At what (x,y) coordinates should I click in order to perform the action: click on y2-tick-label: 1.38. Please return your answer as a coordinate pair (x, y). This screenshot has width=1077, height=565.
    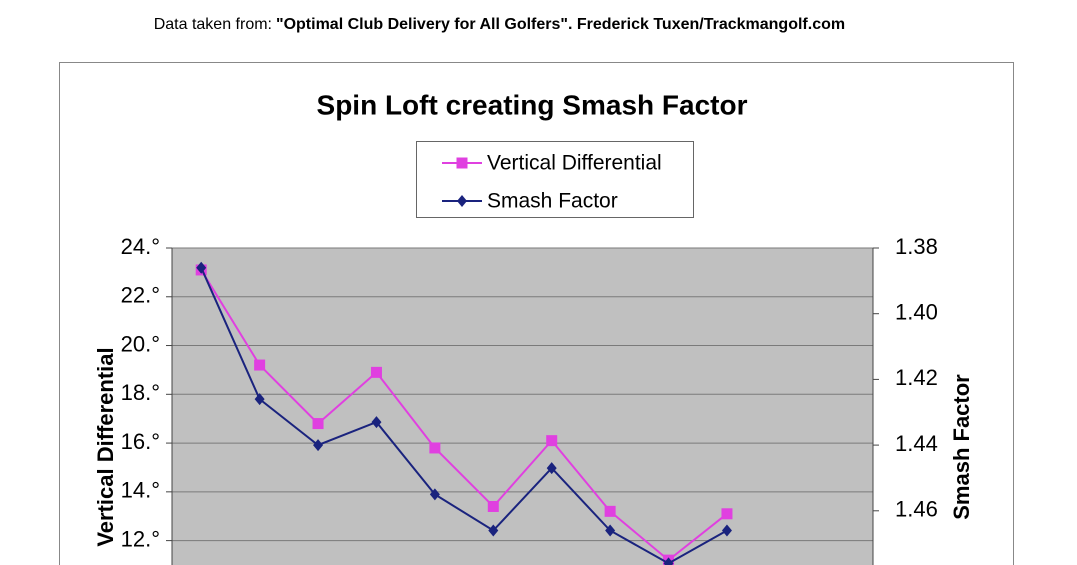
    Looking at the image, I should click on (916, 246).